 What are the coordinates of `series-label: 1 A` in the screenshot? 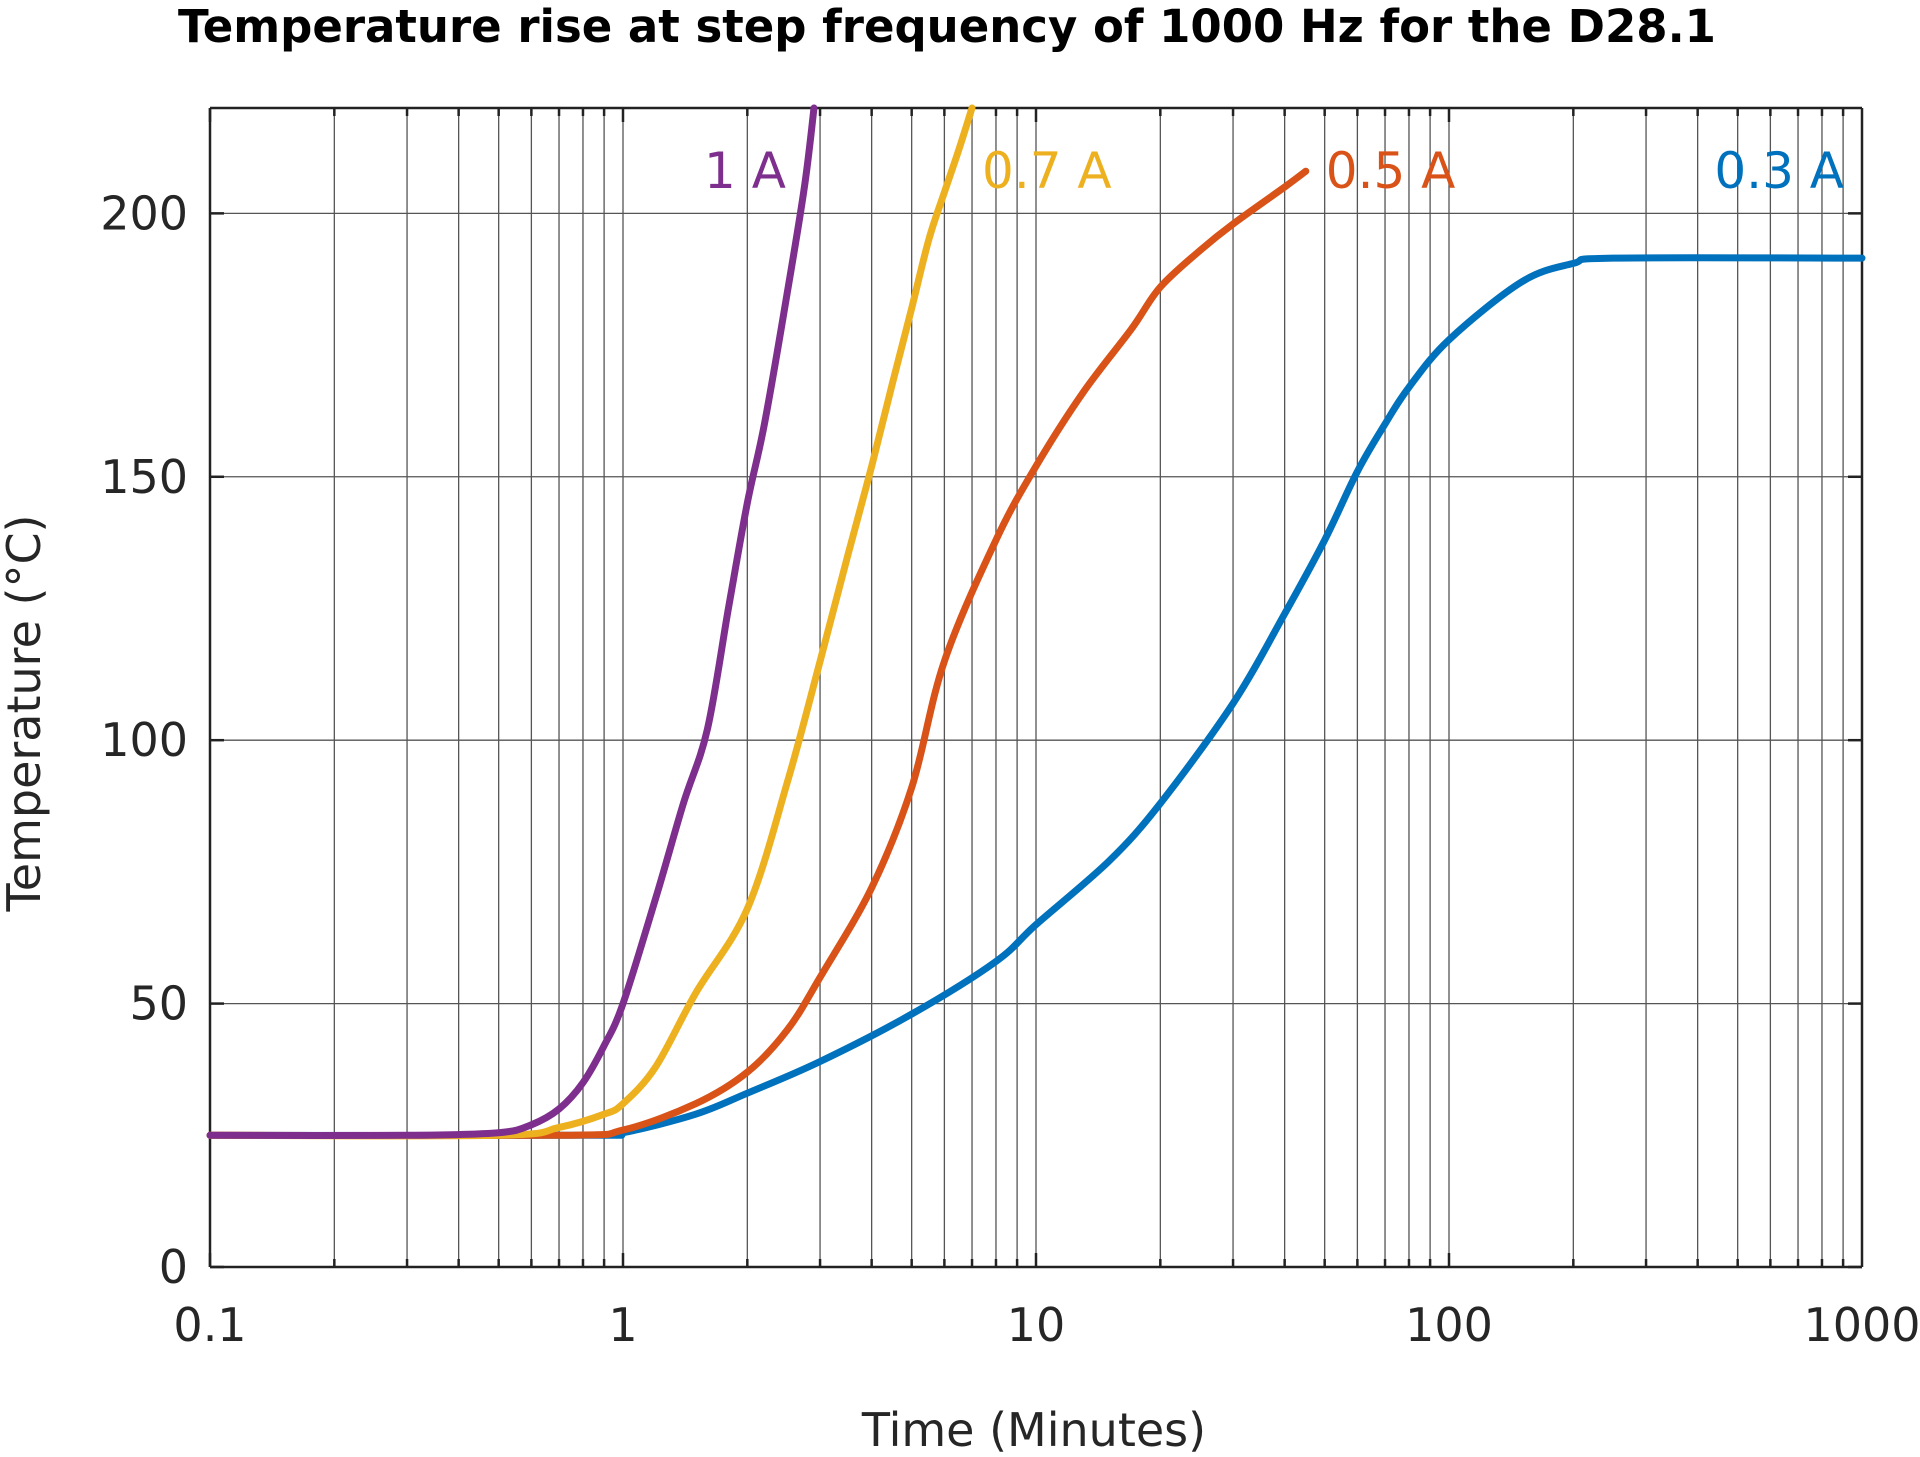 It's located at (745, 171).